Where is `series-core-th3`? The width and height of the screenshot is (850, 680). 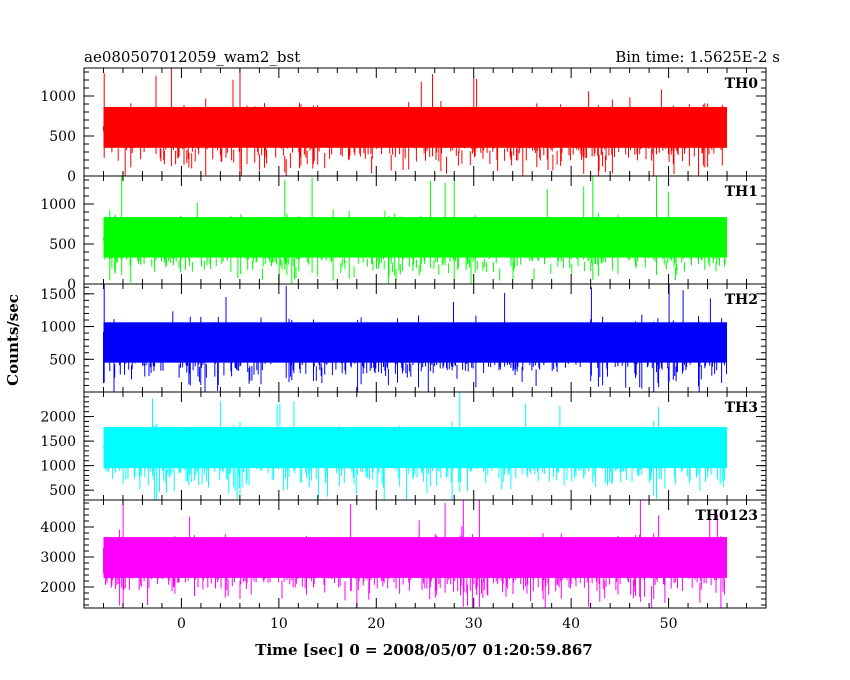 series-core-th3 is located at coordinates (415, 448).